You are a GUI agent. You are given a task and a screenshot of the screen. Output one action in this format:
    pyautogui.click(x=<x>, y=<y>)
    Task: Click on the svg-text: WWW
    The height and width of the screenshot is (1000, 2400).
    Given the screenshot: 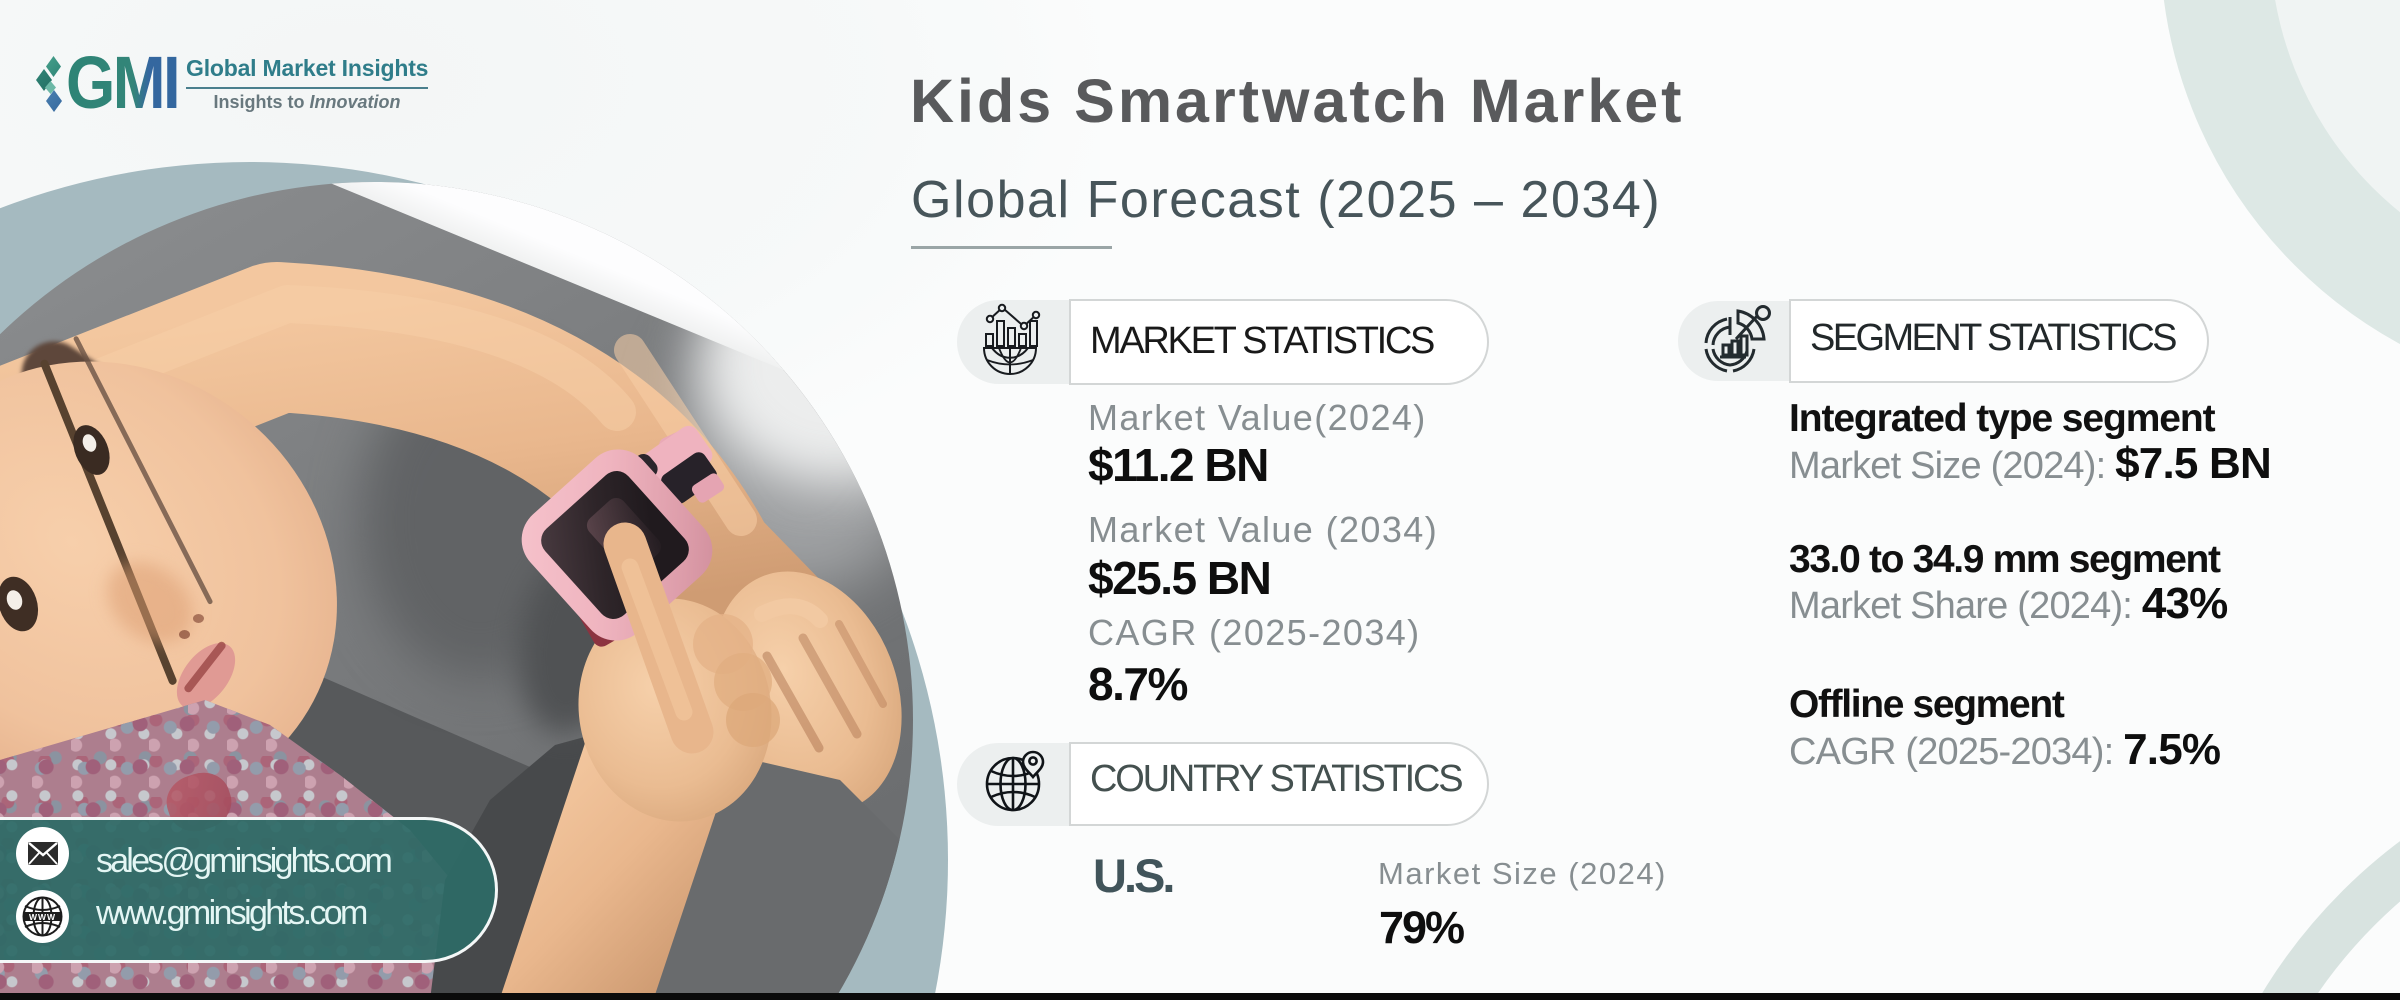 What is the action you would take?
    pyautogui.click(x=42, y=917)
    